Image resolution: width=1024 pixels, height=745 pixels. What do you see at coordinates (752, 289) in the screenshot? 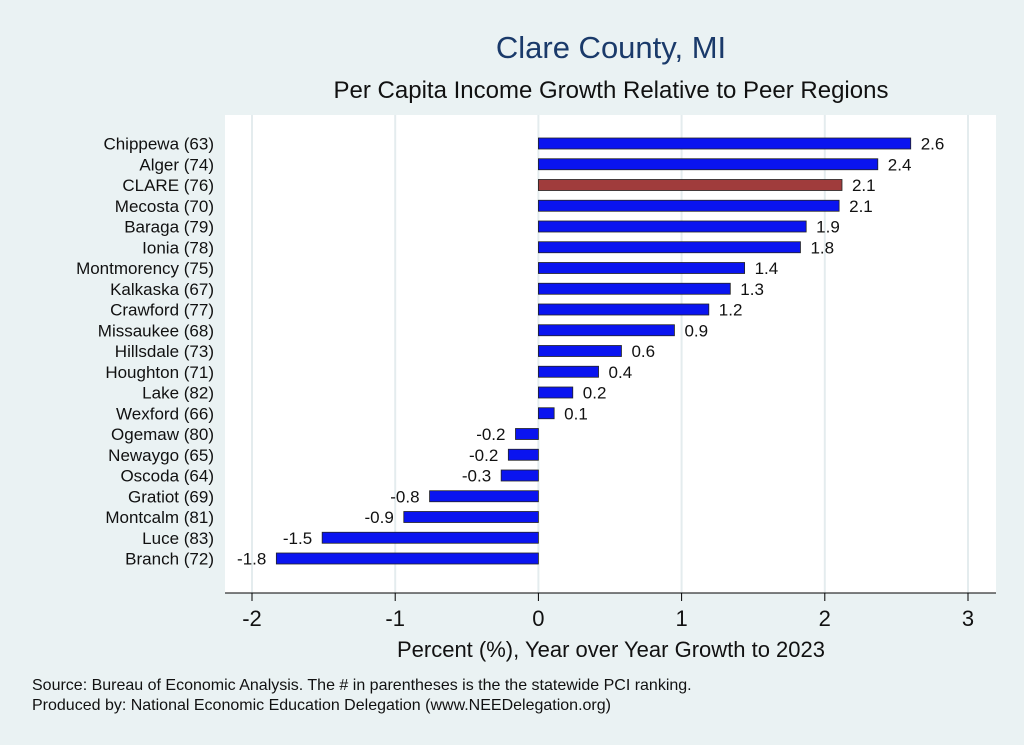
I see `value-label: 1.3` at bounding box center [752, 289].